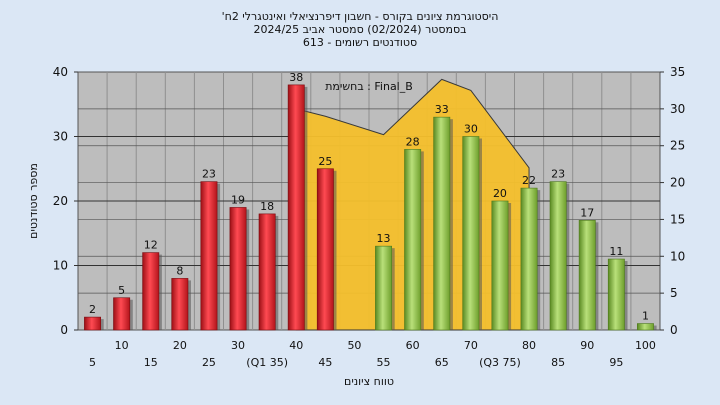  I want to click on y-tick-label: 30, so click(60, 137).